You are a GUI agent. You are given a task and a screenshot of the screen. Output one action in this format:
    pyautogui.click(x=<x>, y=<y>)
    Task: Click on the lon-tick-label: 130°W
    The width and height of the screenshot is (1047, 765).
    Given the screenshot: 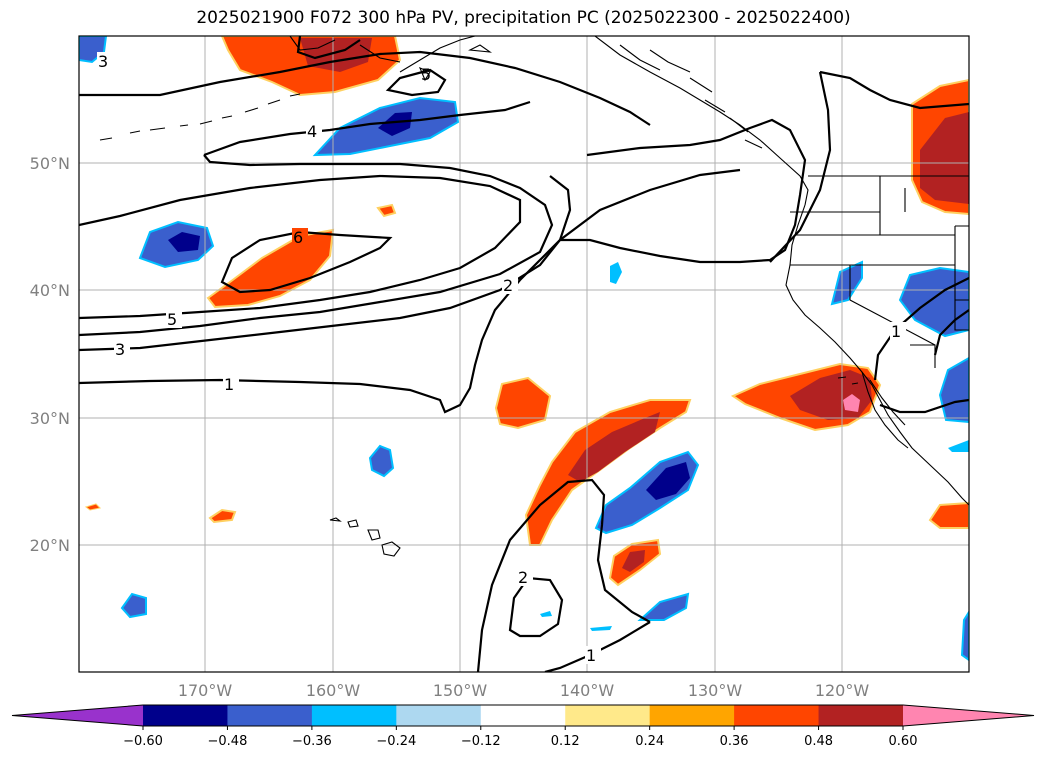 What is the action you would take?
    pyautogui.click(x=715, y=690)
    